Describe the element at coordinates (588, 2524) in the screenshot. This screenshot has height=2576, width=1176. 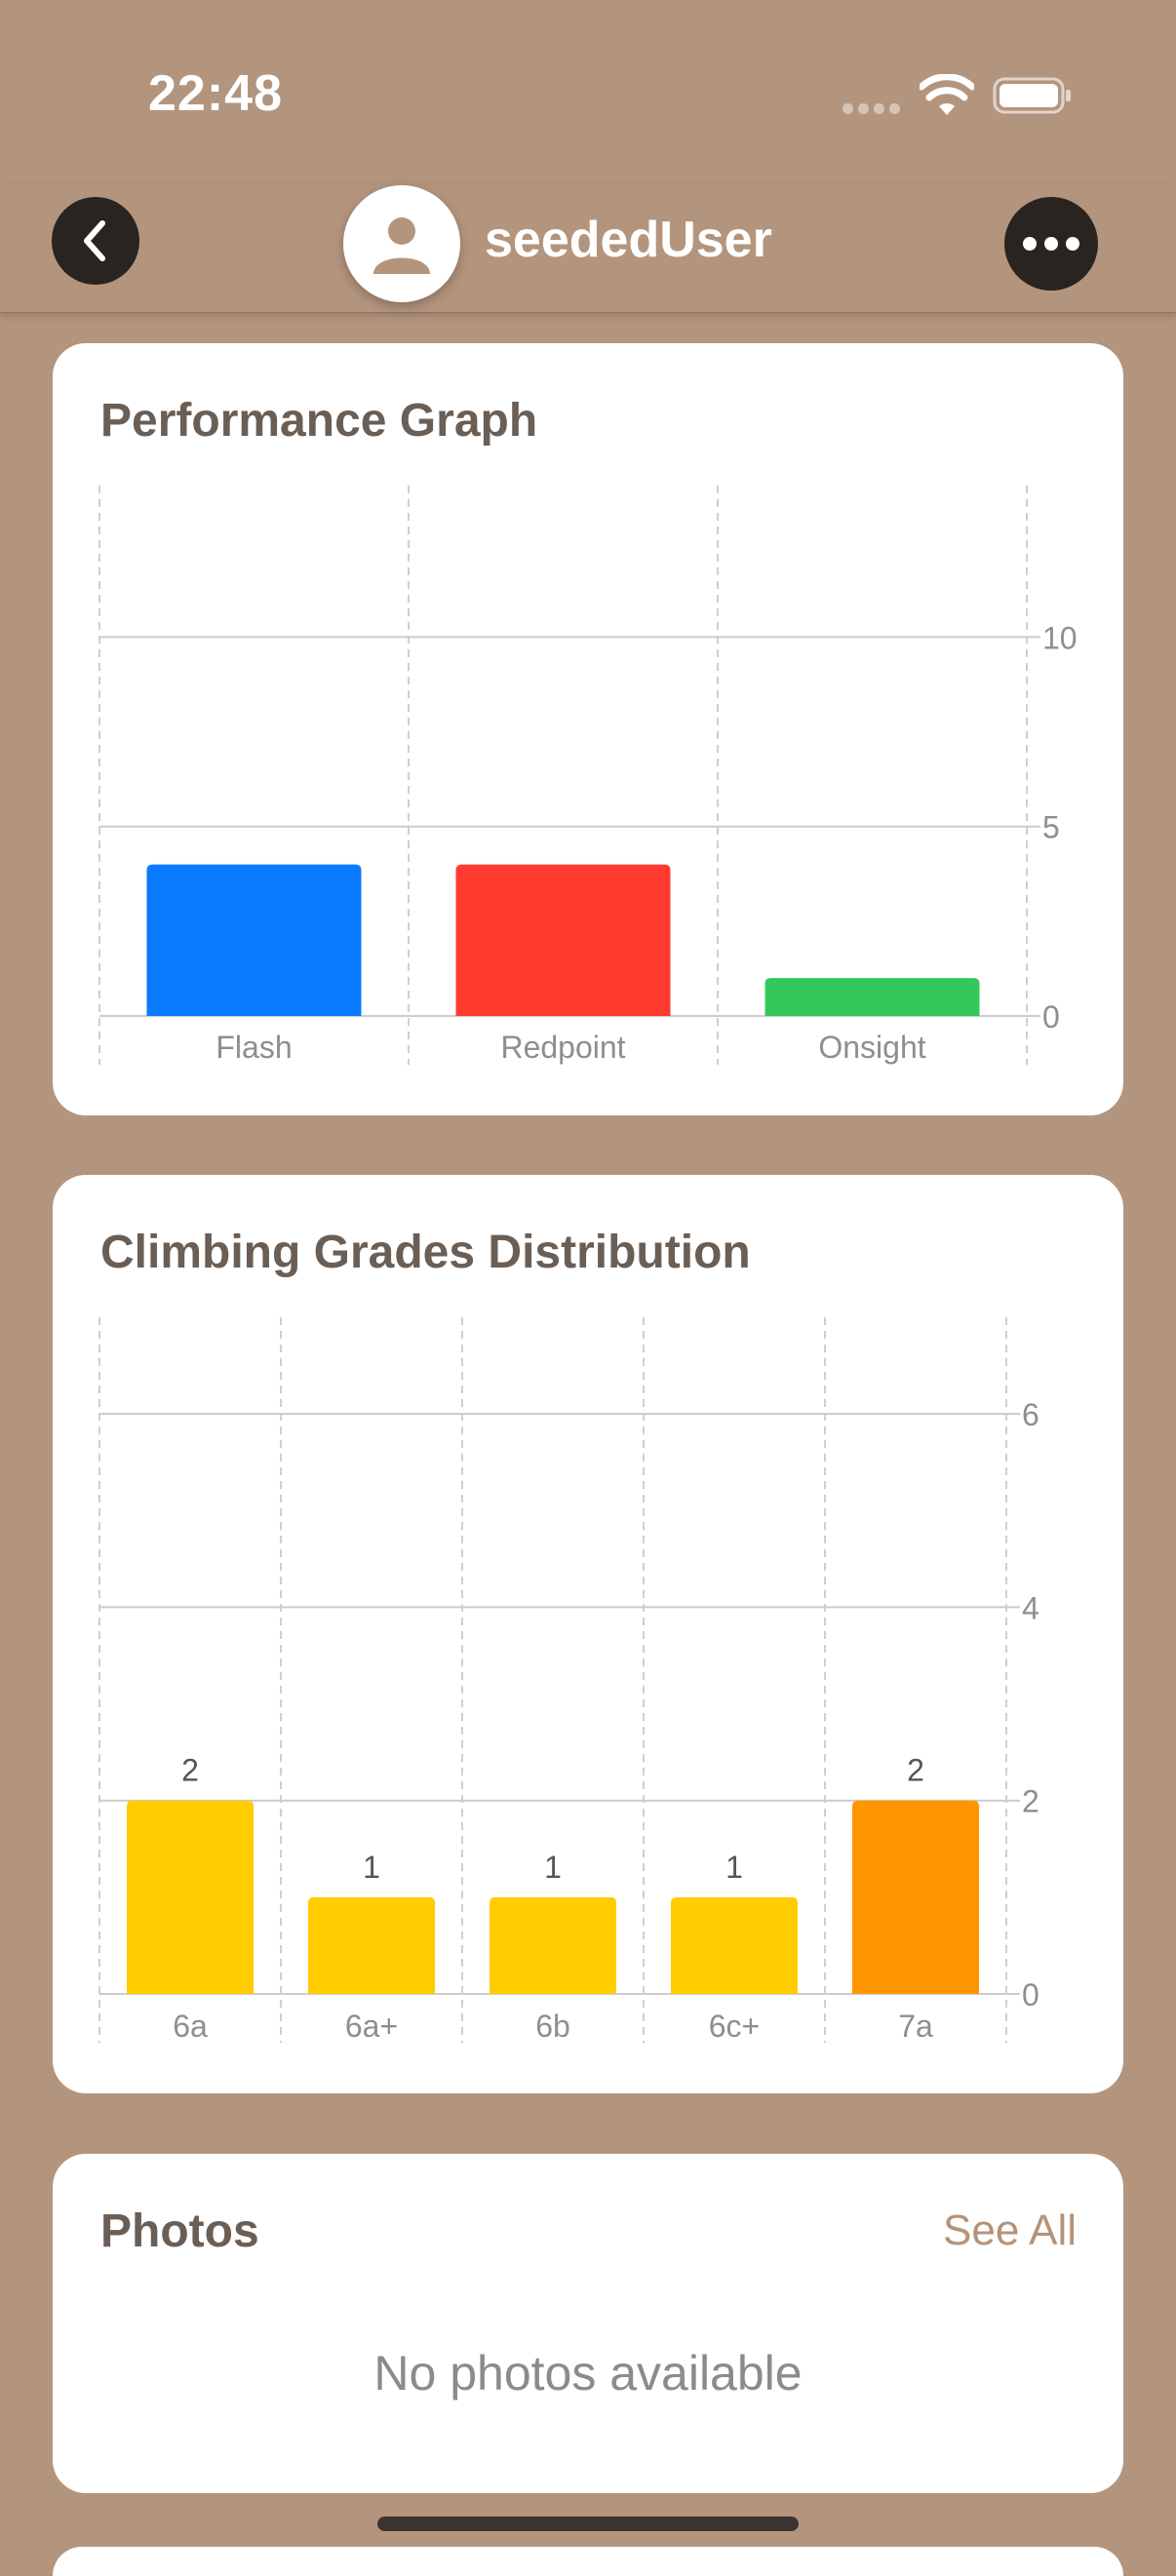
I see `home-indicator` at that location.